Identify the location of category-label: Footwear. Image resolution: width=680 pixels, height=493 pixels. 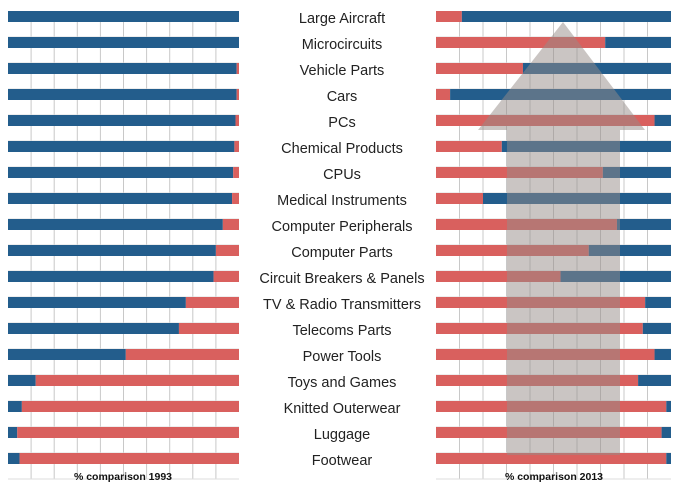
(342, 461).